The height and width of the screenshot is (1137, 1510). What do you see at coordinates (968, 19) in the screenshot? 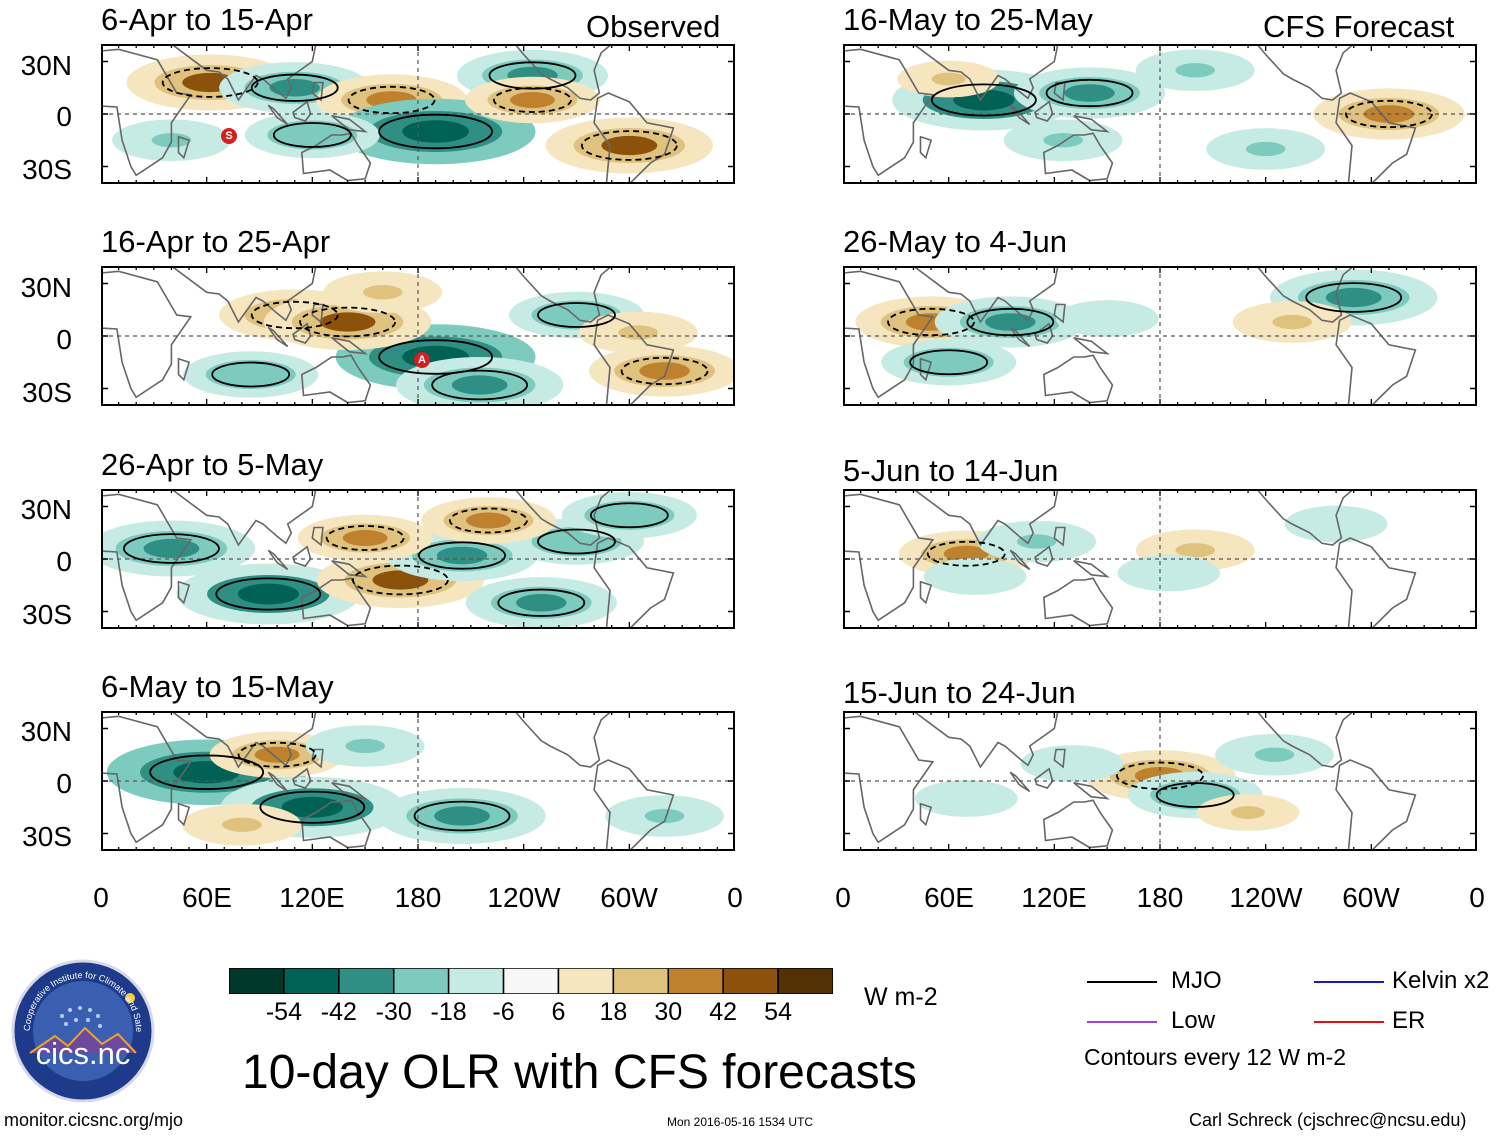
I see `panel-title-fcst-1: 16-May to 25-May` at bounding box center [968, 19].